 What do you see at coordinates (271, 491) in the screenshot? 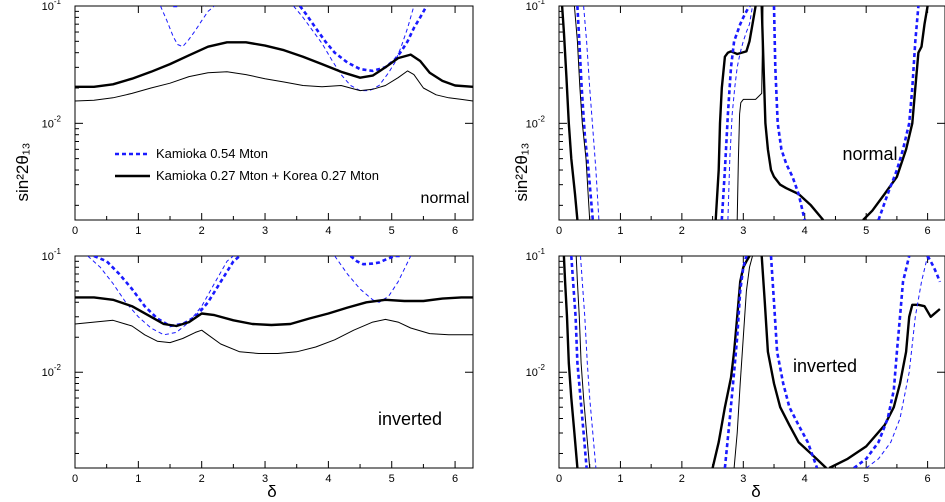
I see `x-axis-label-left: δ` at bounding box center [271, 491].